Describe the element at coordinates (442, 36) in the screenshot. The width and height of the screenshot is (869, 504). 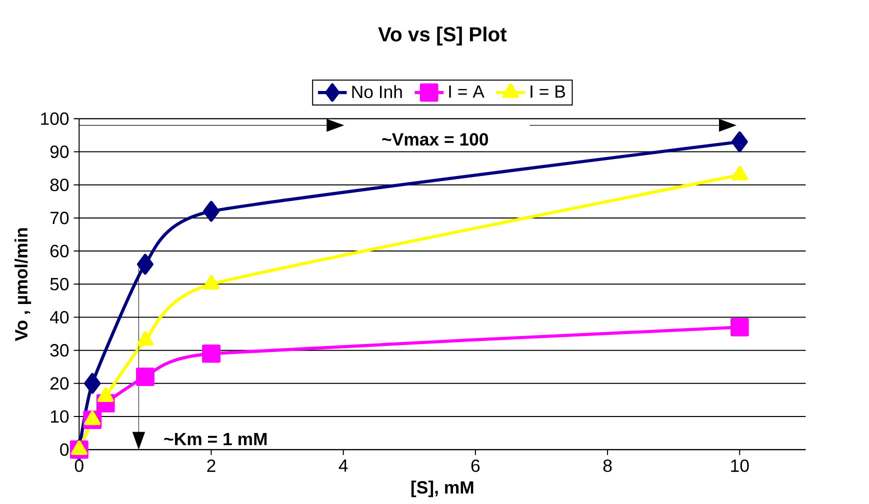
I see `chart-title: Vo vs [S] Plot` at that location.